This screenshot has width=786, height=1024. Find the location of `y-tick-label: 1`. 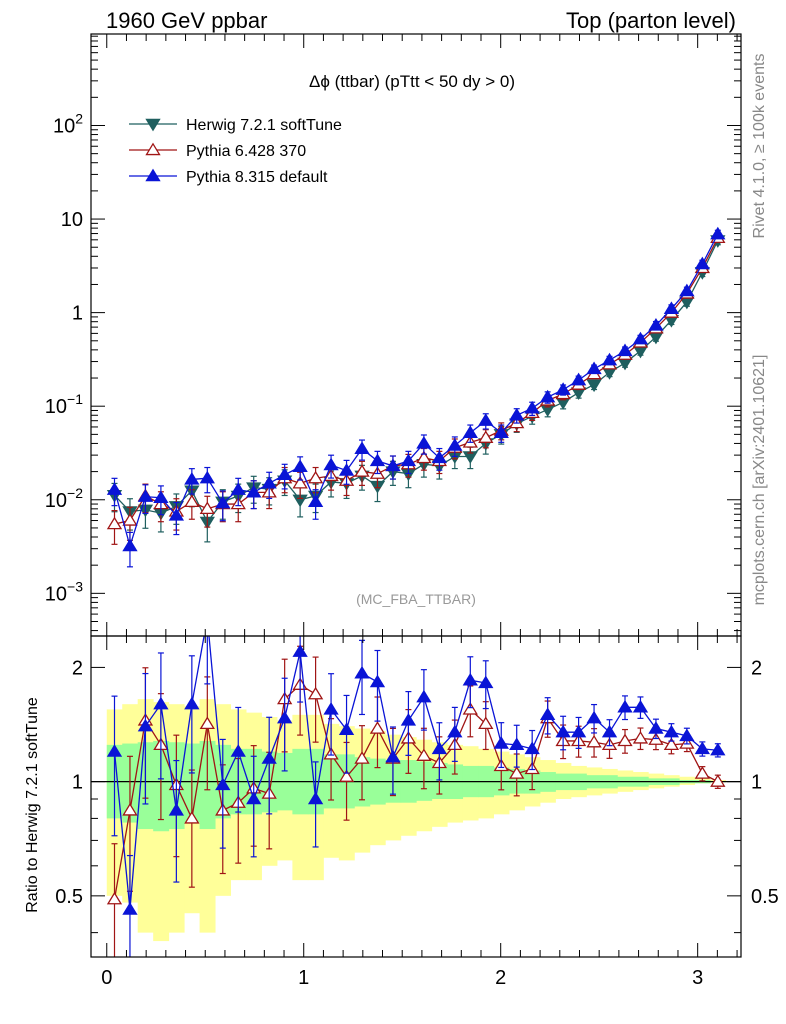

y-tick-label: 1 is located at coordinates (77, 314).